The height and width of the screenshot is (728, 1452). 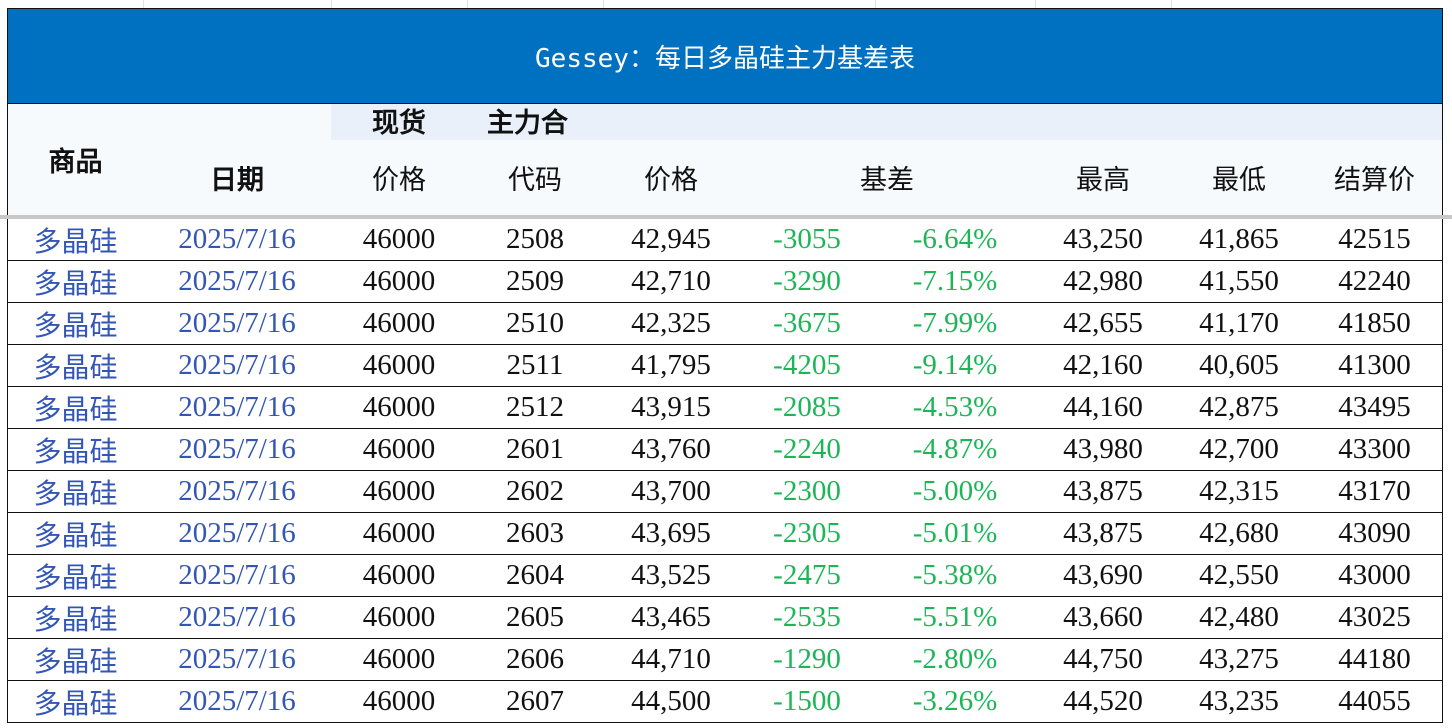 What do you see at coordinates (1239, 660) in the screenshot?
I see `cell-low: 43,275` at bounding box center [1239, 660].